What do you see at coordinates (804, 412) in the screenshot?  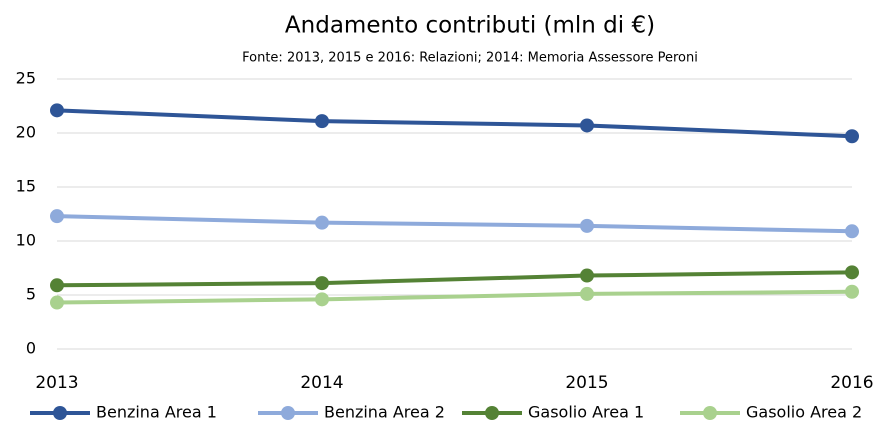 I see `legend-label: Gasolio Area 2` at bounding box center [804, 412].